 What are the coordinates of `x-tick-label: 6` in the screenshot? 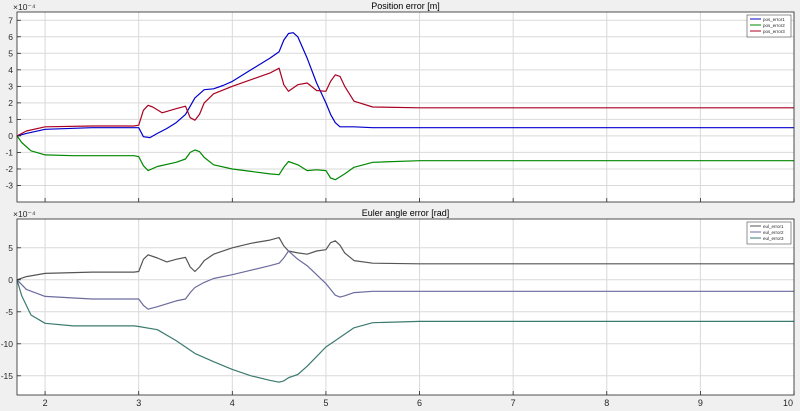 It's located at (419, 403).